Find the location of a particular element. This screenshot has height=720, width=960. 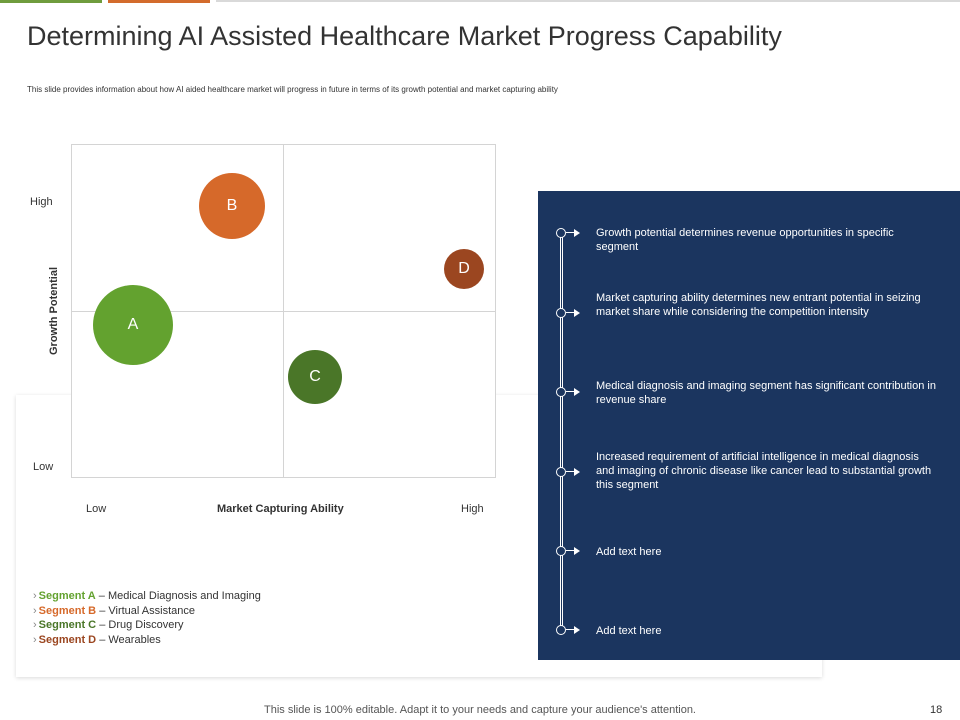

legend-segment-name: Segment C is located at coordinates (67, 625).